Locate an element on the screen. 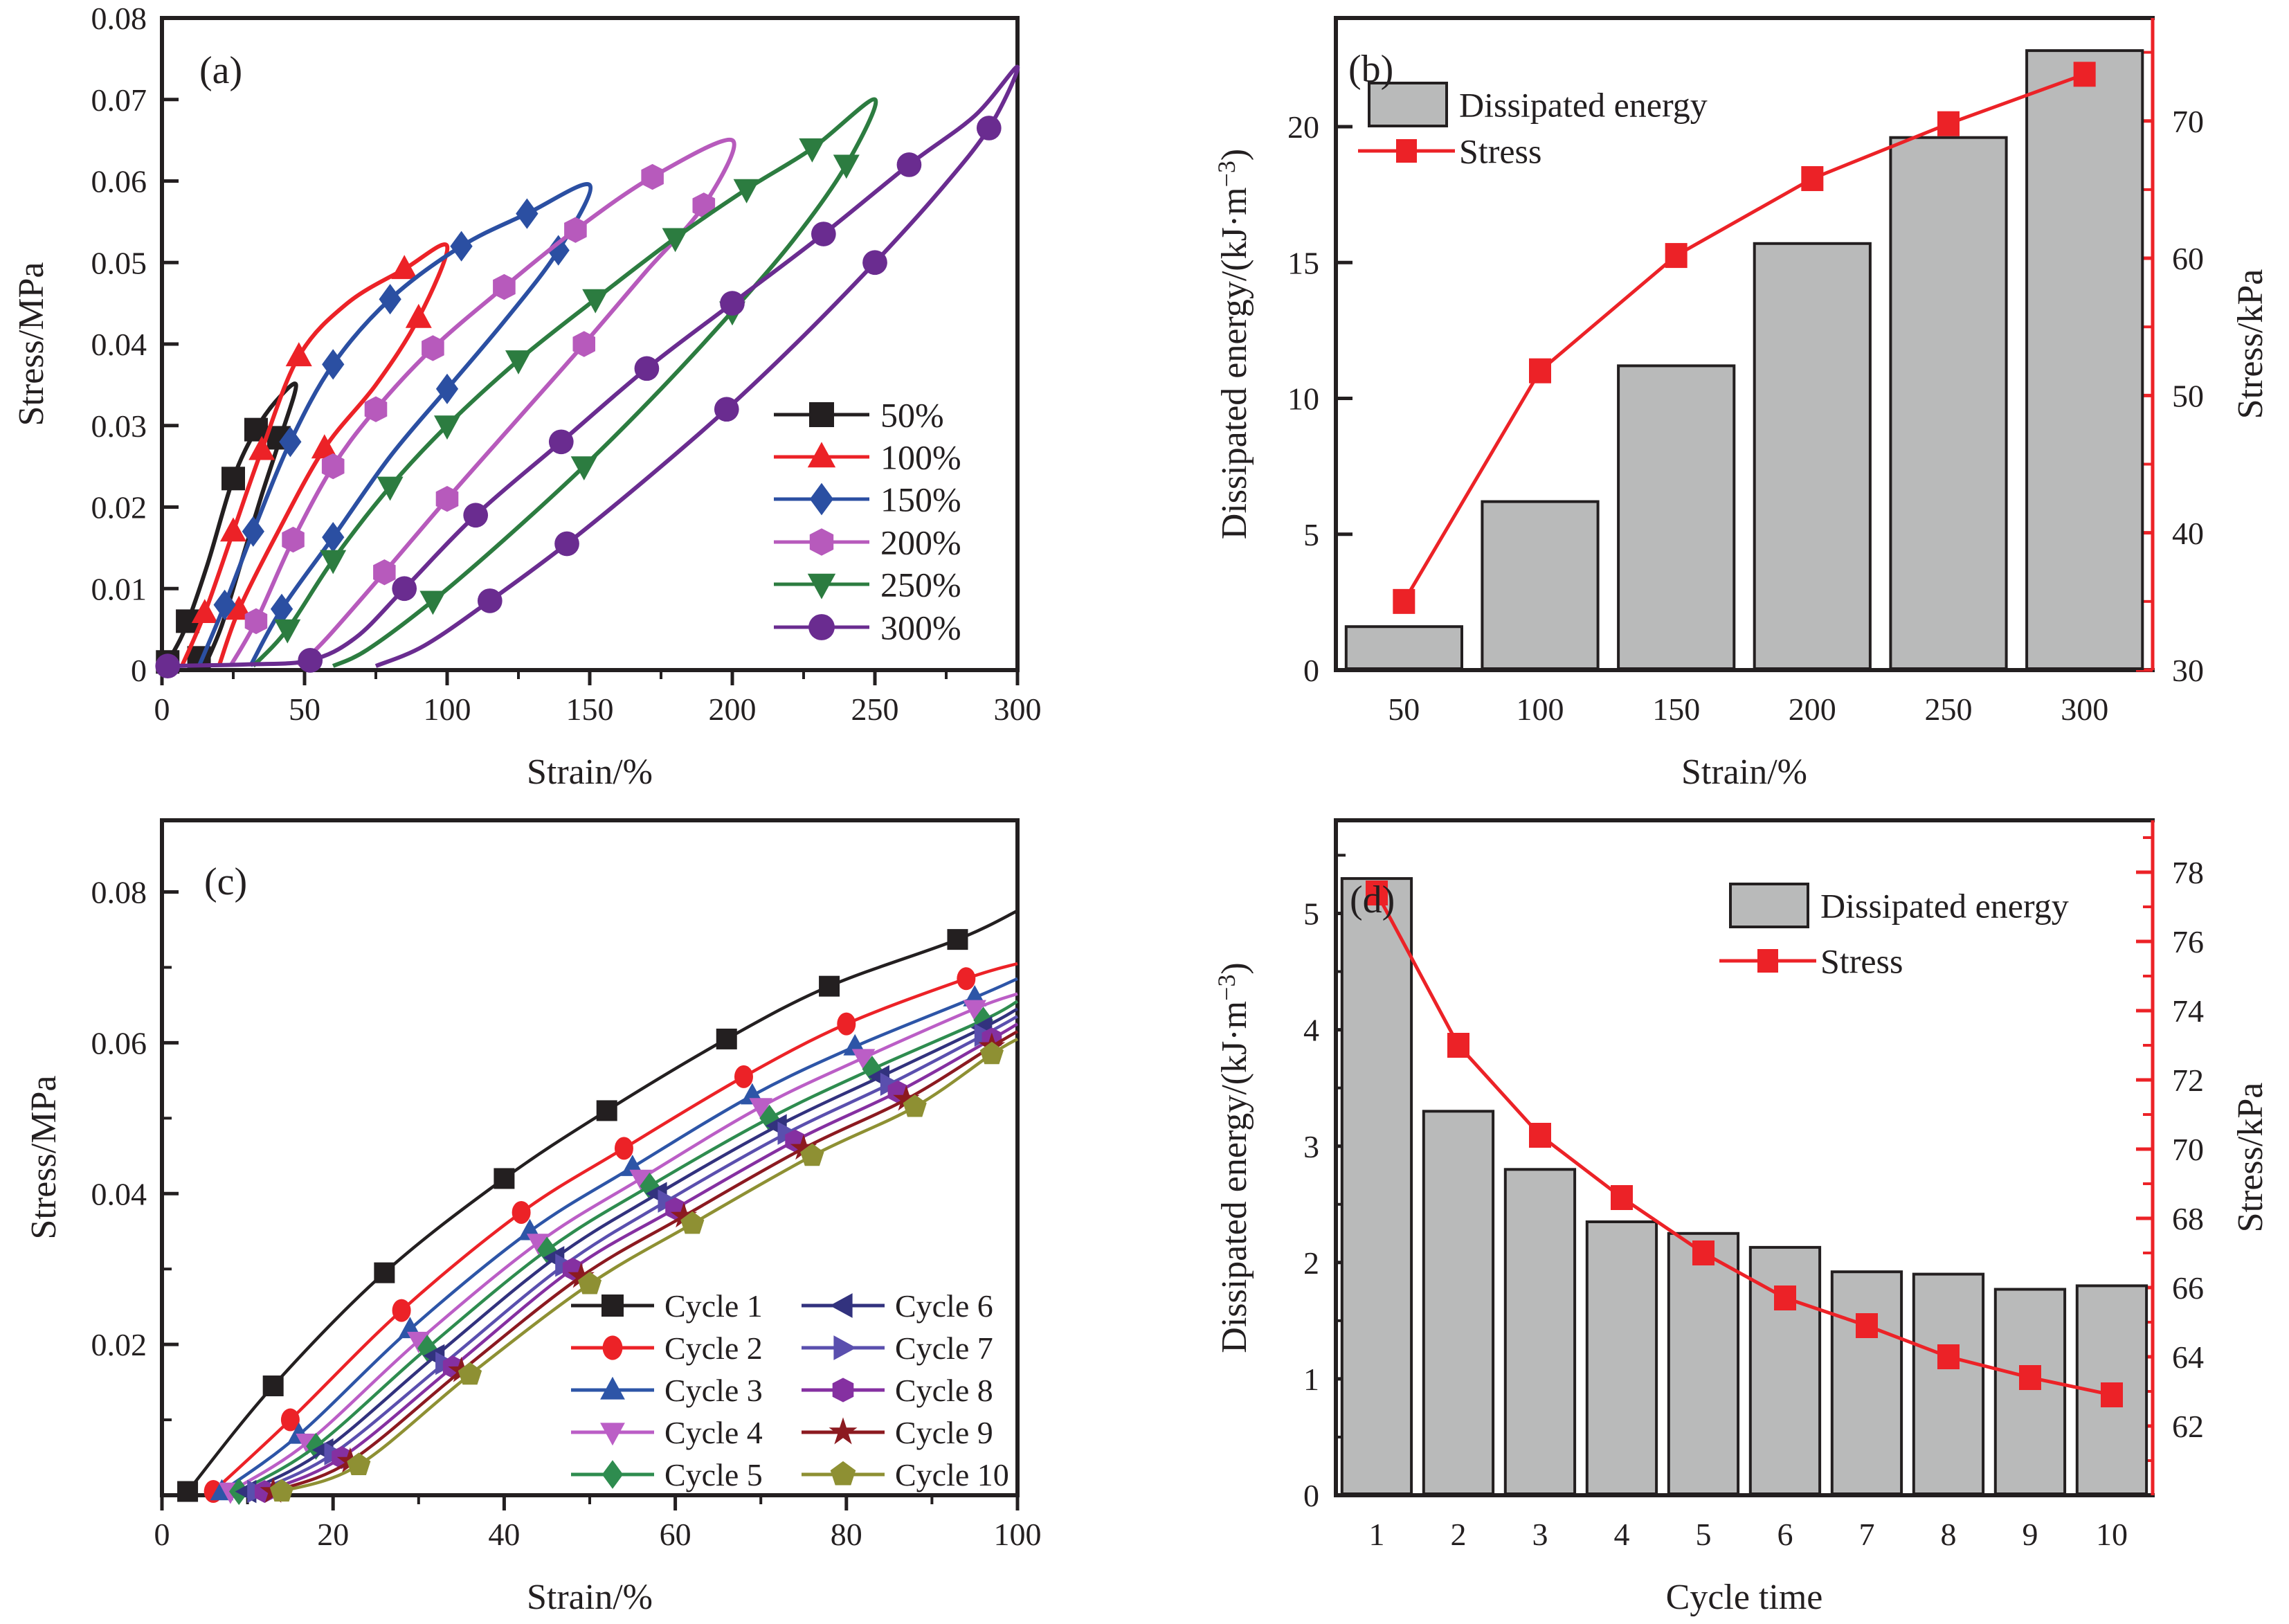 Image resolution: width=2289 pixels, height=1624 pixels. panel-a-xaxis-title: Strain/% is located at coordinates (590, 772).